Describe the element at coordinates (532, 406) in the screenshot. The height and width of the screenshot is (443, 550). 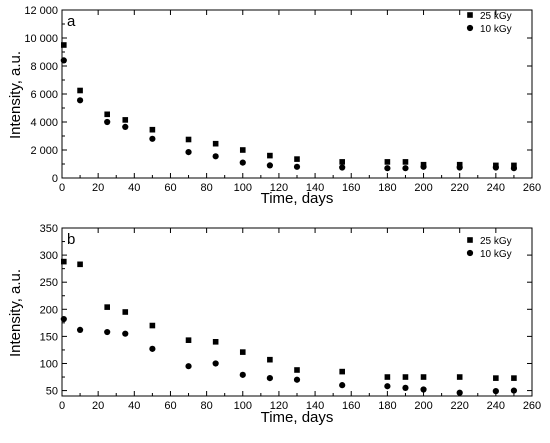
I see `x-tick-label: 260` at that location.